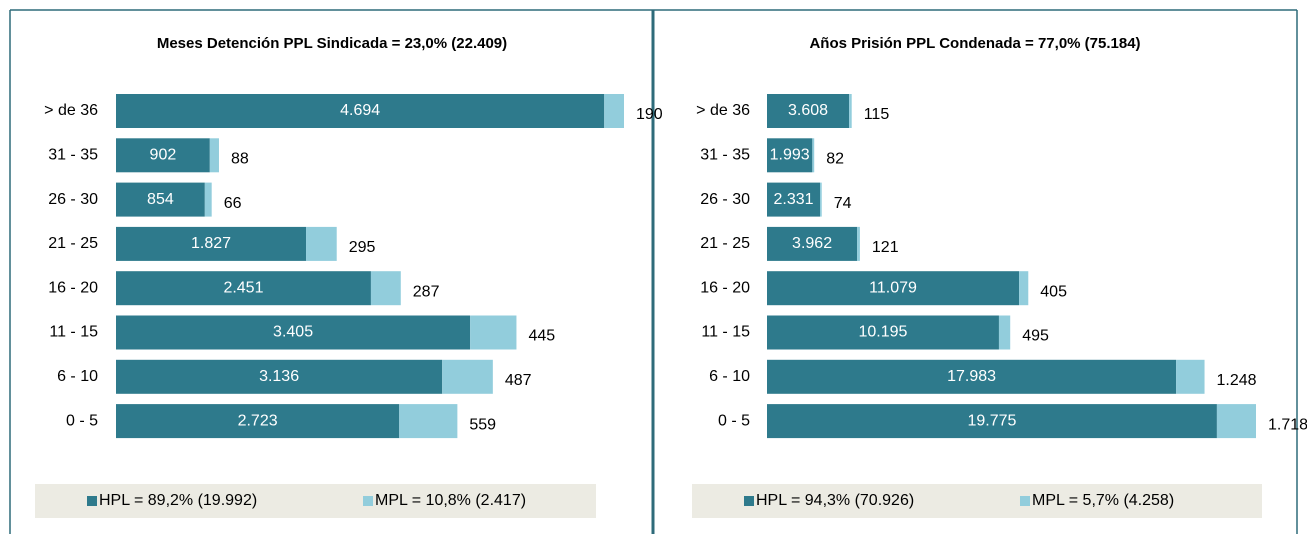 The width and height of the screenshot is (1307, 534). I want to click on data-label: 88, so click(240, 159).